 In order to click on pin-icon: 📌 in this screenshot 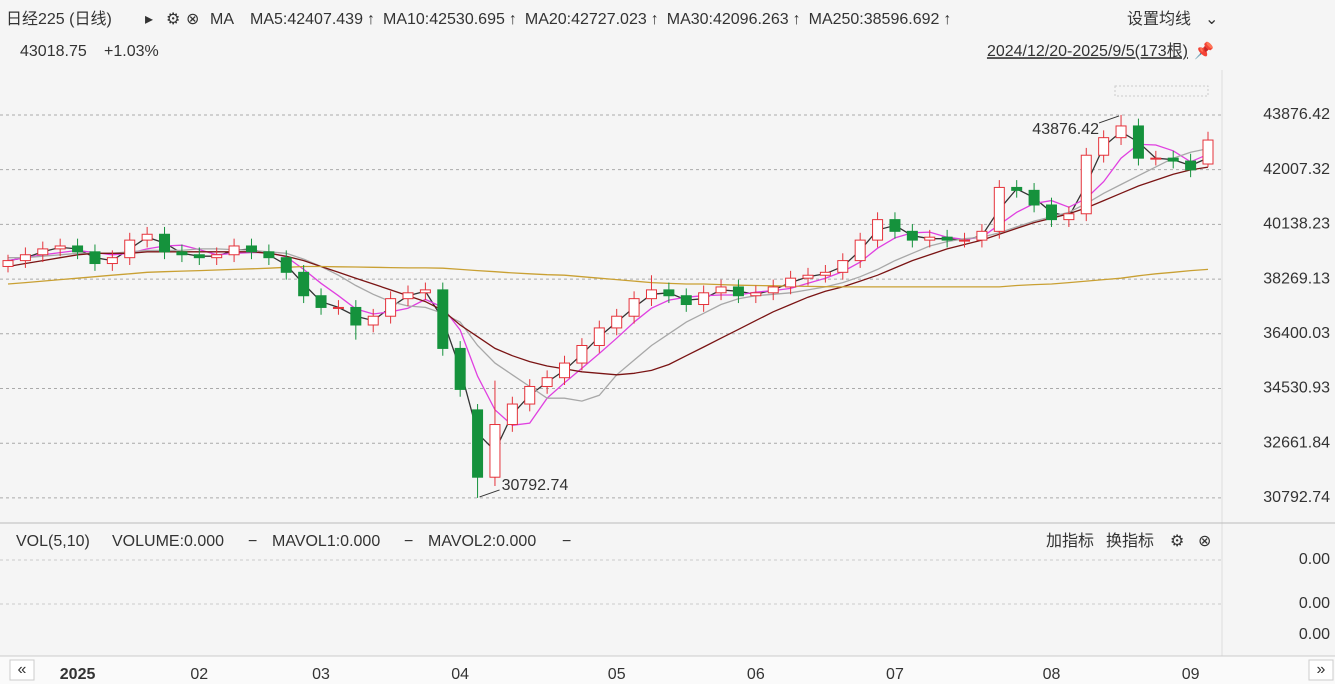, I will do `click(1204, 50)`.